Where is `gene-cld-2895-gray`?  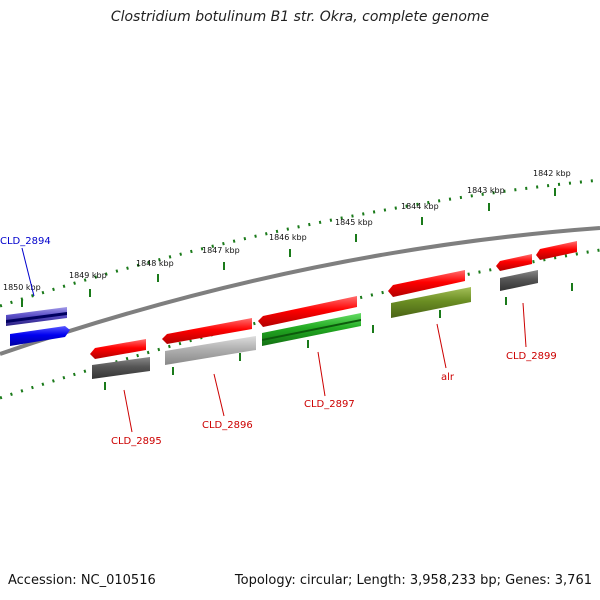
gene-cld-2895-gray is located at coordinates (121, 368).